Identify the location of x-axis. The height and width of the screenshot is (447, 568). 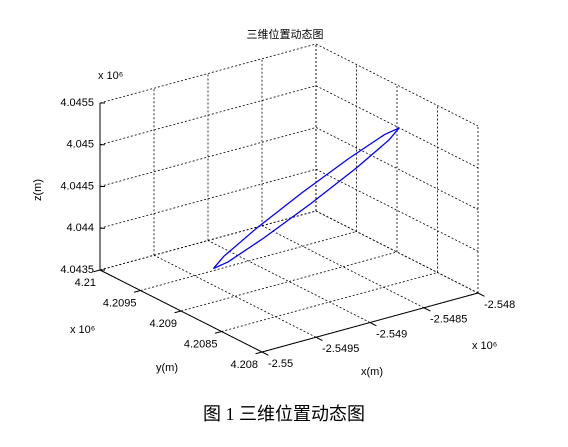
(370, 322).